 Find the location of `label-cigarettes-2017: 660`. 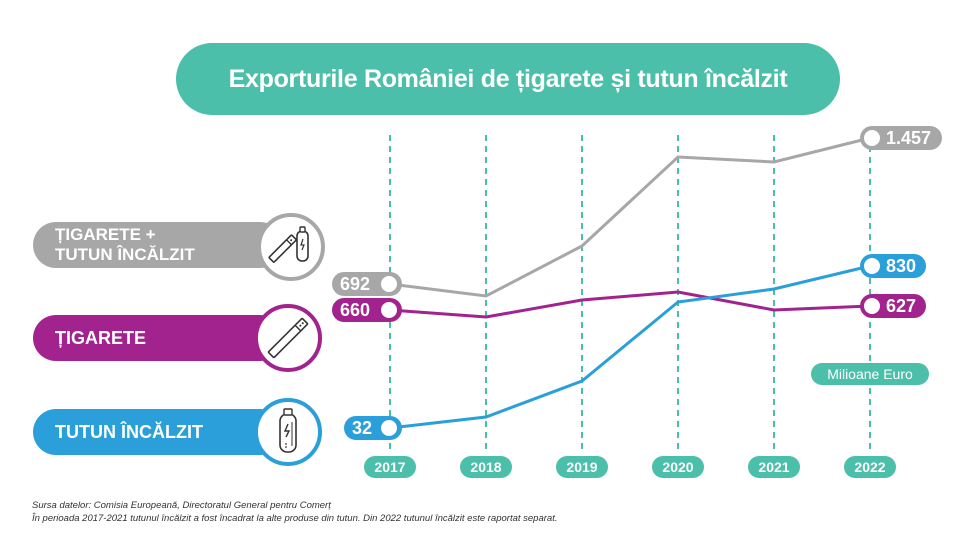

label-cigarettes-2017: 660 is located at coordinates (367, 310).